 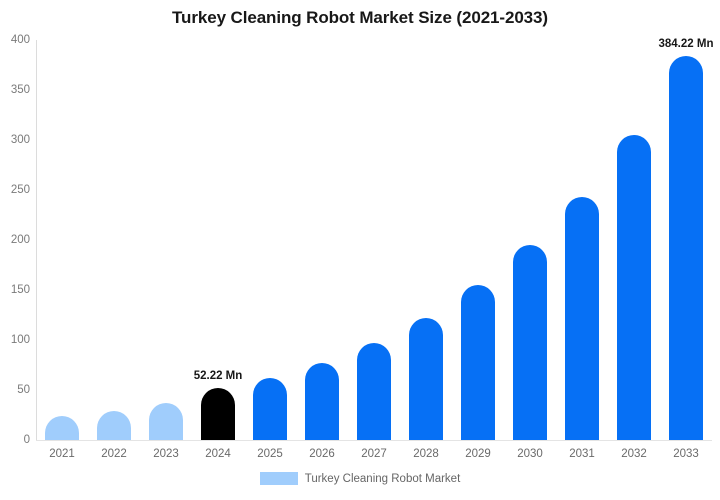 I want to click on x-axis-tick-2029: 2029, so click(x=478, y=454).